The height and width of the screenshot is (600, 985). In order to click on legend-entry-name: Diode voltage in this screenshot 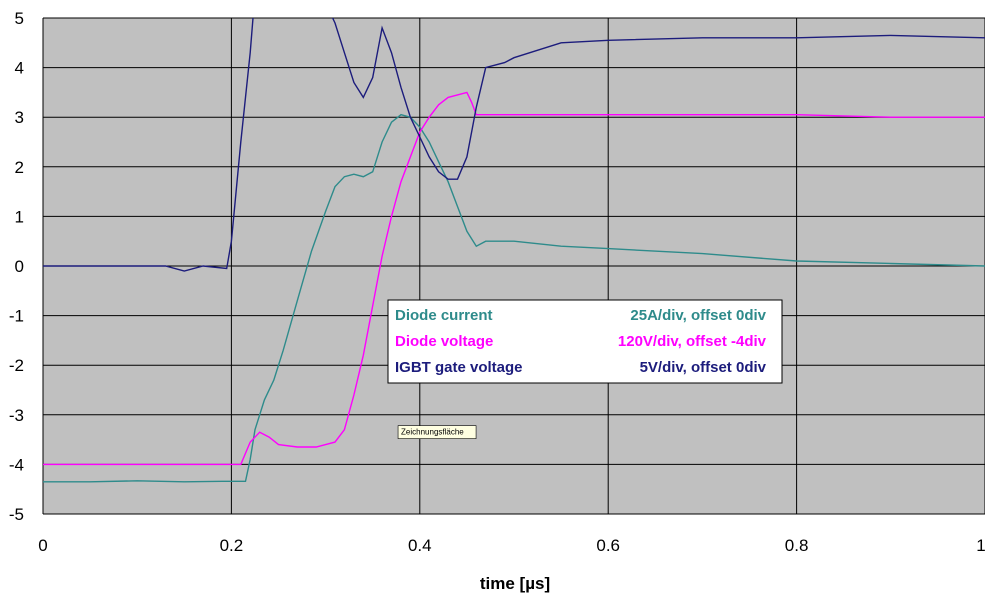, I will do `click(444, 341)`.